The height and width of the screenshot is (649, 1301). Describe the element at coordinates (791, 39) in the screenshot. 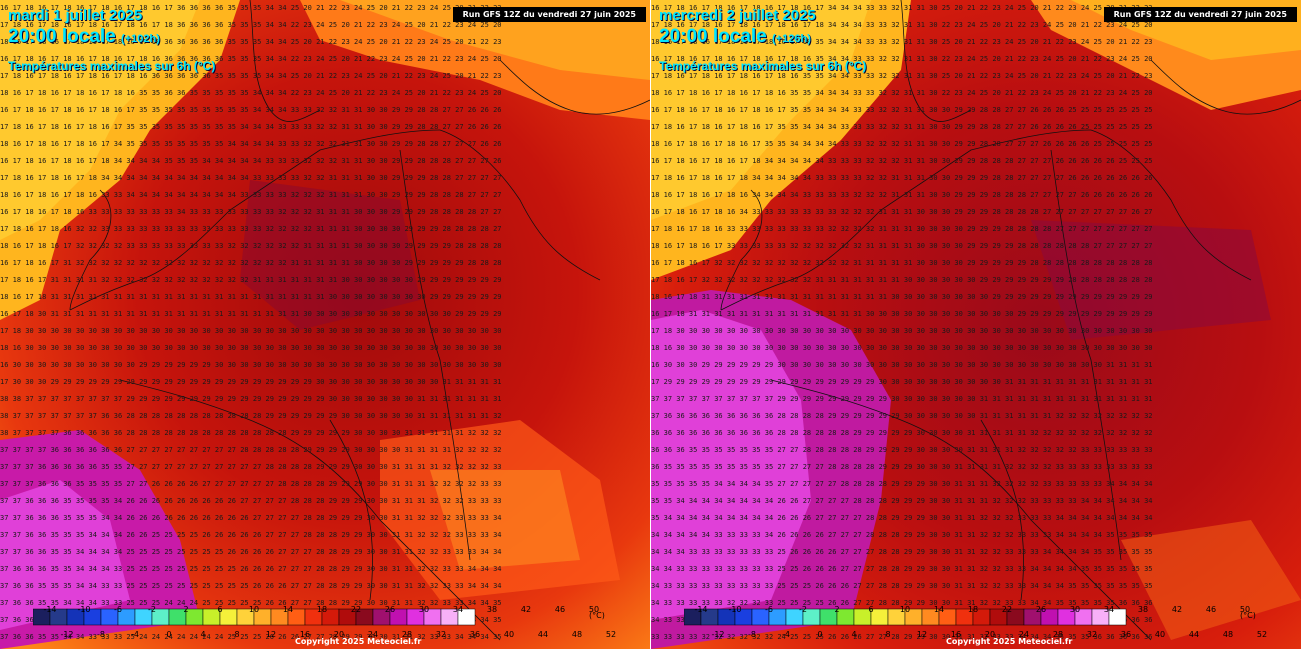

I see `lead-time: (+126h)` at that location.